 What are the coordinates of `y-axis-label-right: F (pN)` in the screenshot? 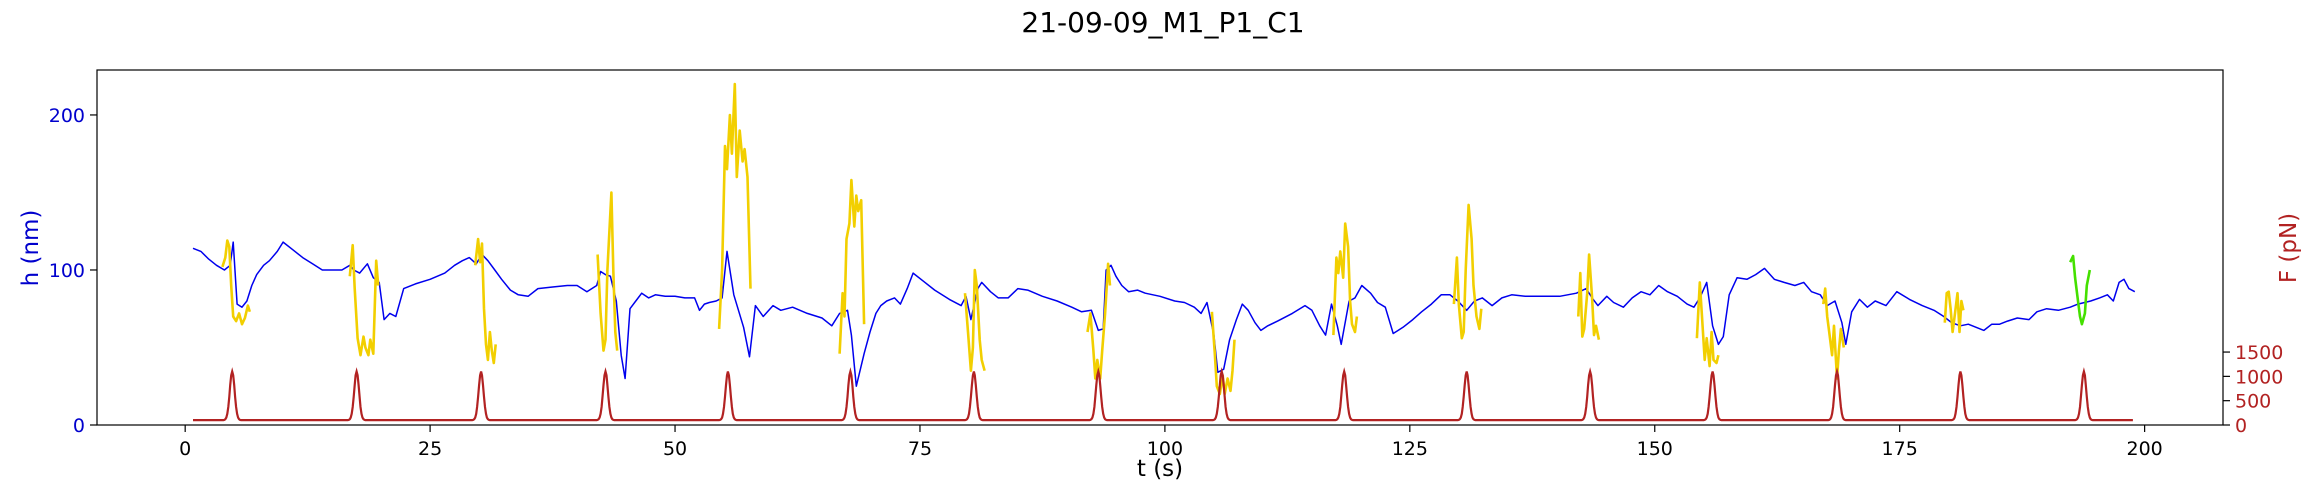 It's located at (2289, 248).